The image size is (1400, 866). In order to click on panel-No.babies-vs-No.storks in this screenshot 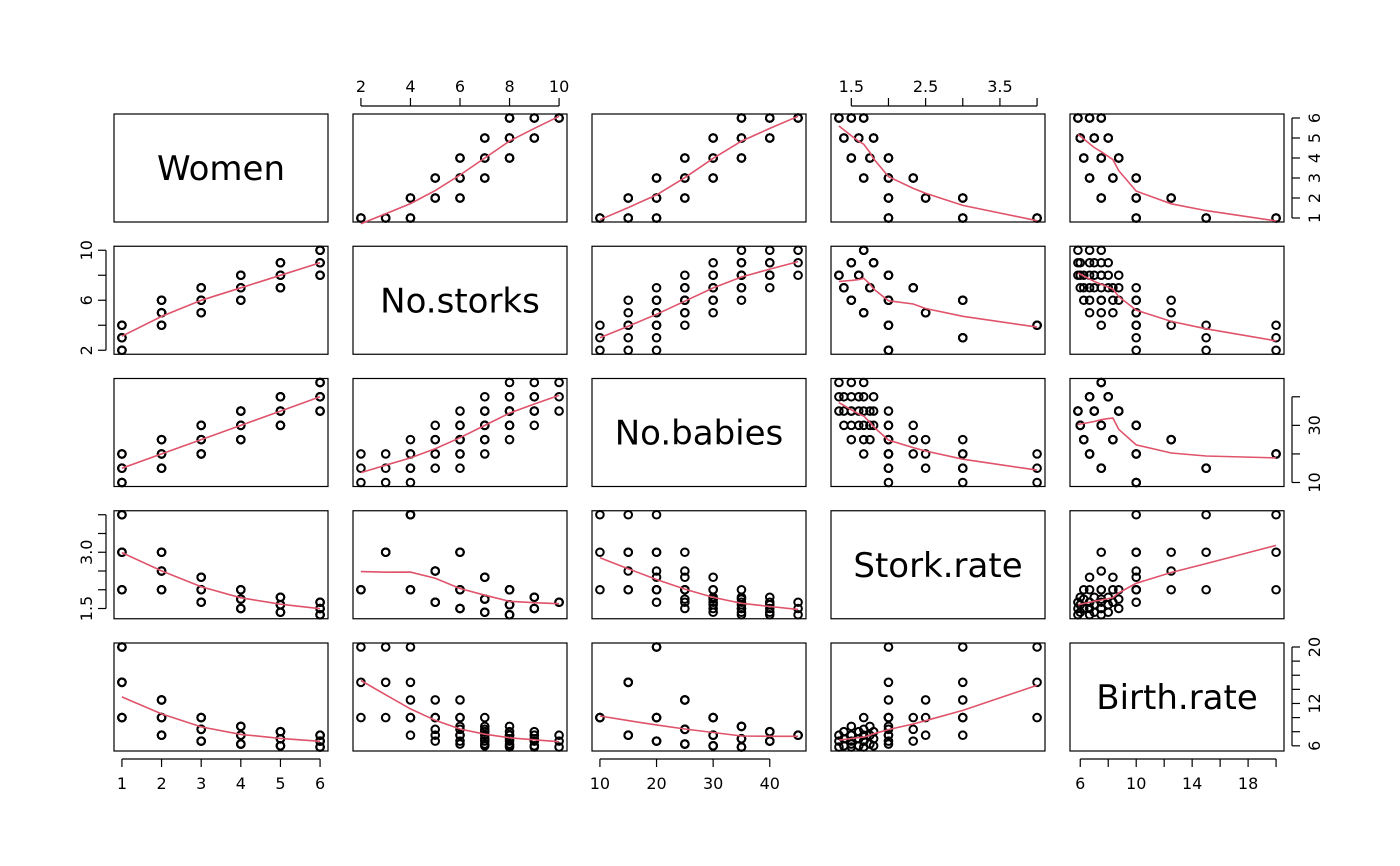, I will do `click(460, 432)`.